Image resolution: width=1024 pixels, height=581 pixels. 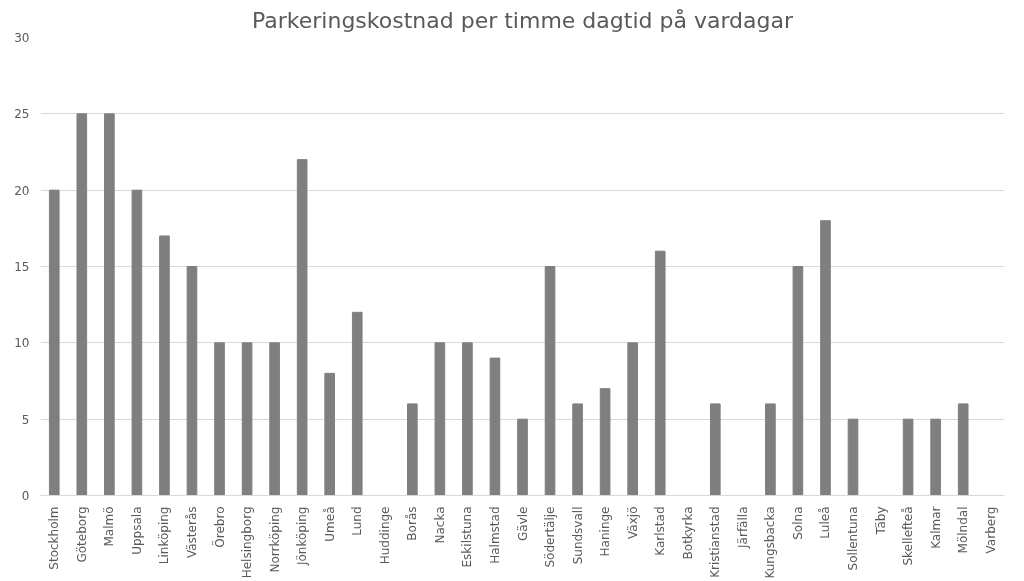 I want to click on x-tick-label: Huddinge, so click(x=384, y=535).